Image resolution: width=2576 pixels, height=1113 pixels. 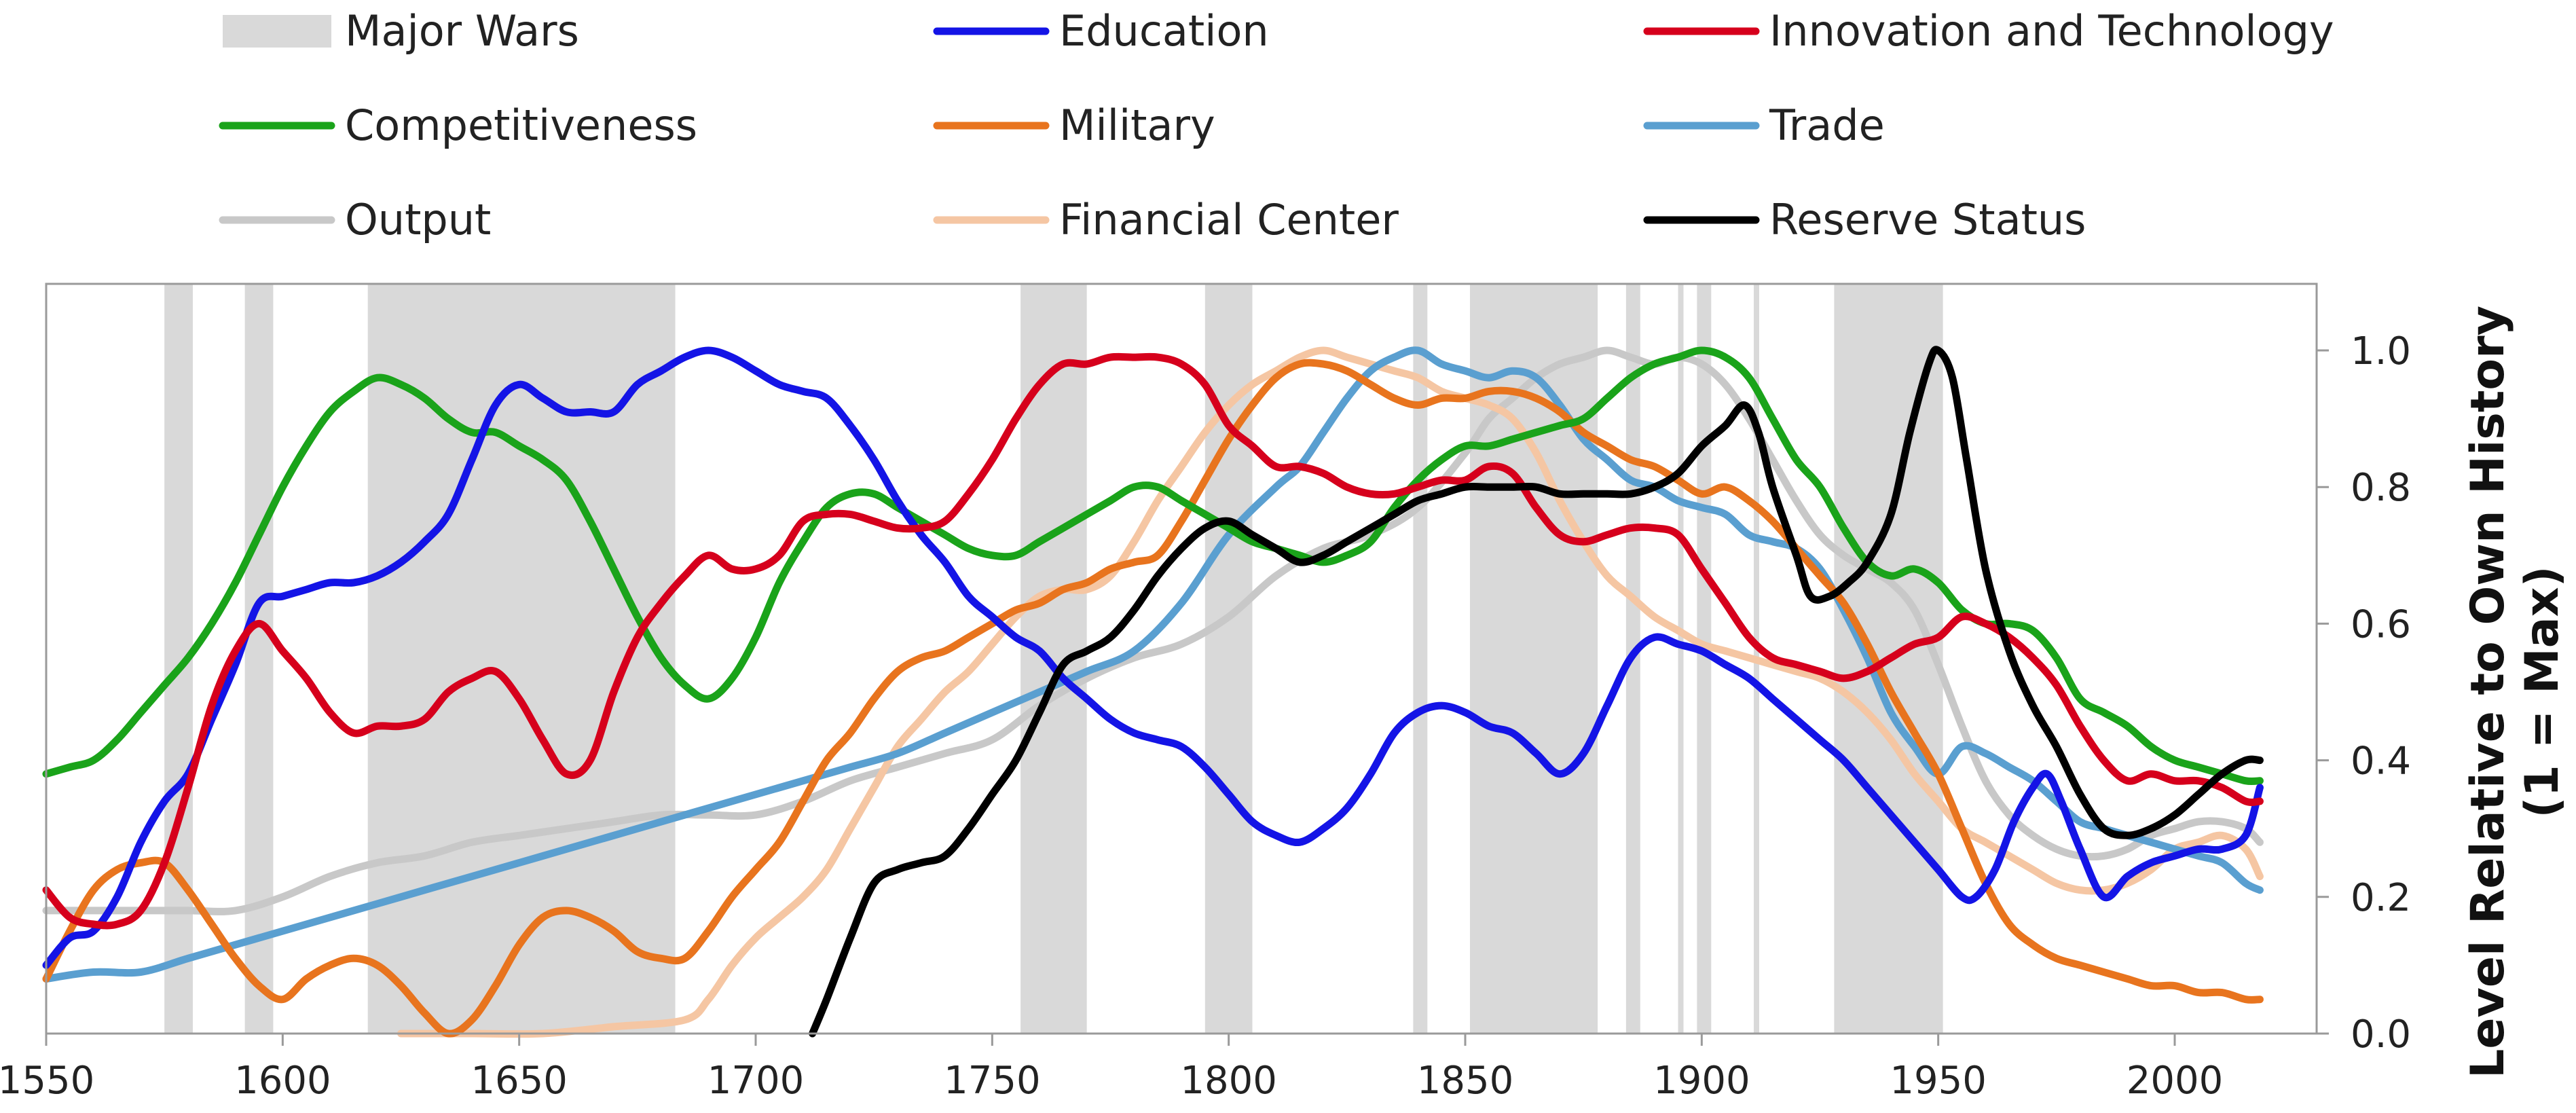 I want to click on x-tick-label-1900: 1900, so click(x=1701, y=1081).